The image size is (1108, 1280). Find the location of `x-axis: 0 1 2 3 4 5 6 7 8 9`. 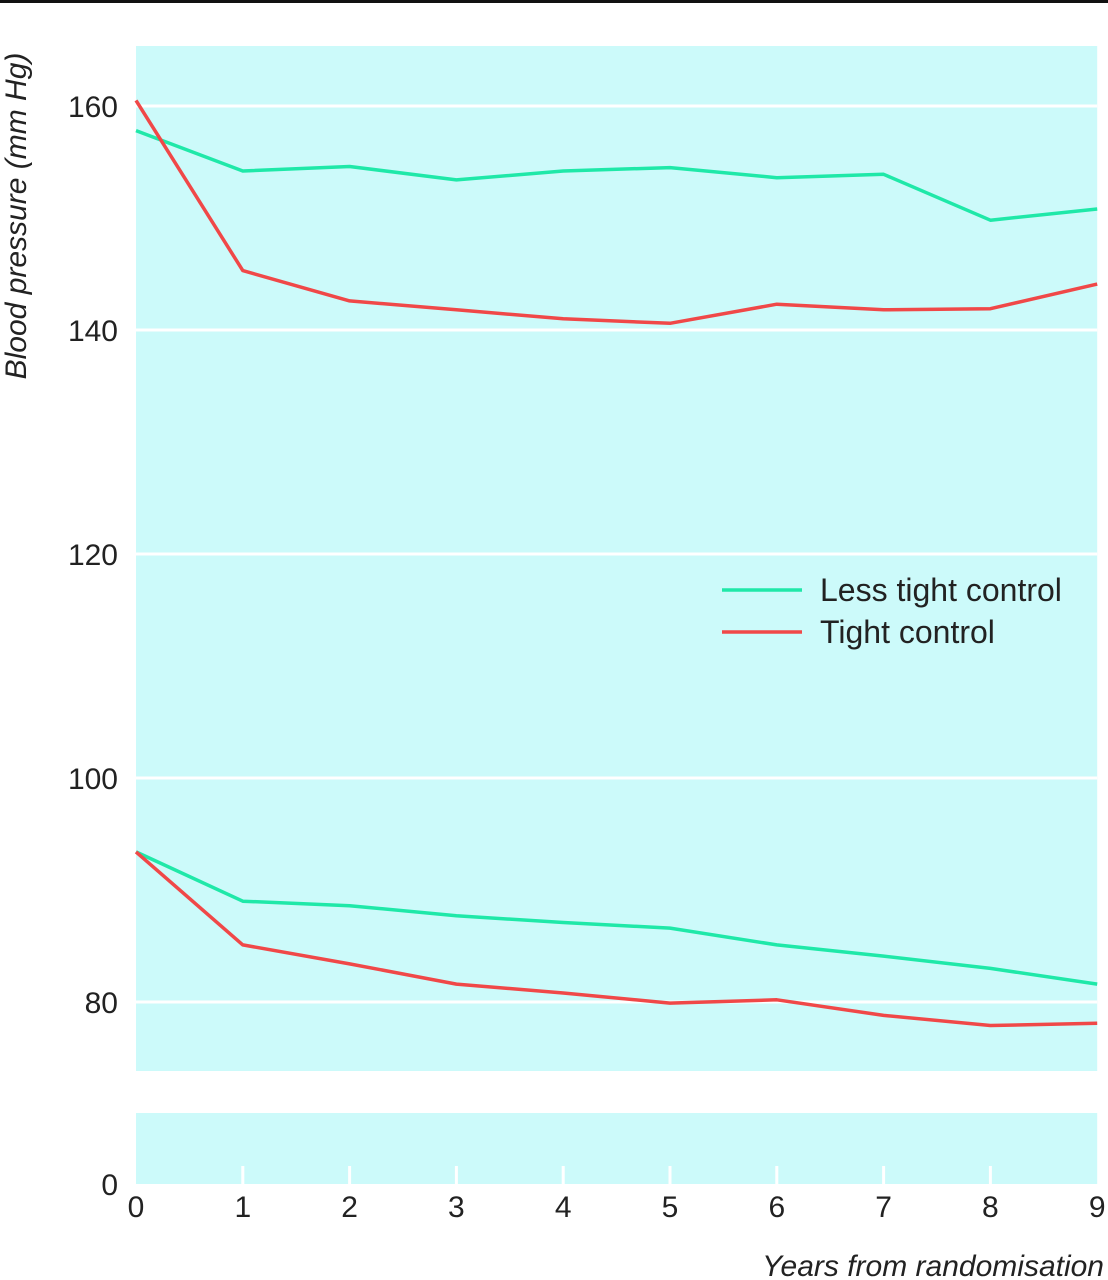

x-axis: 0 1 2 3 4 5 6 7 8 9 is located at coordinates (617, 1195).